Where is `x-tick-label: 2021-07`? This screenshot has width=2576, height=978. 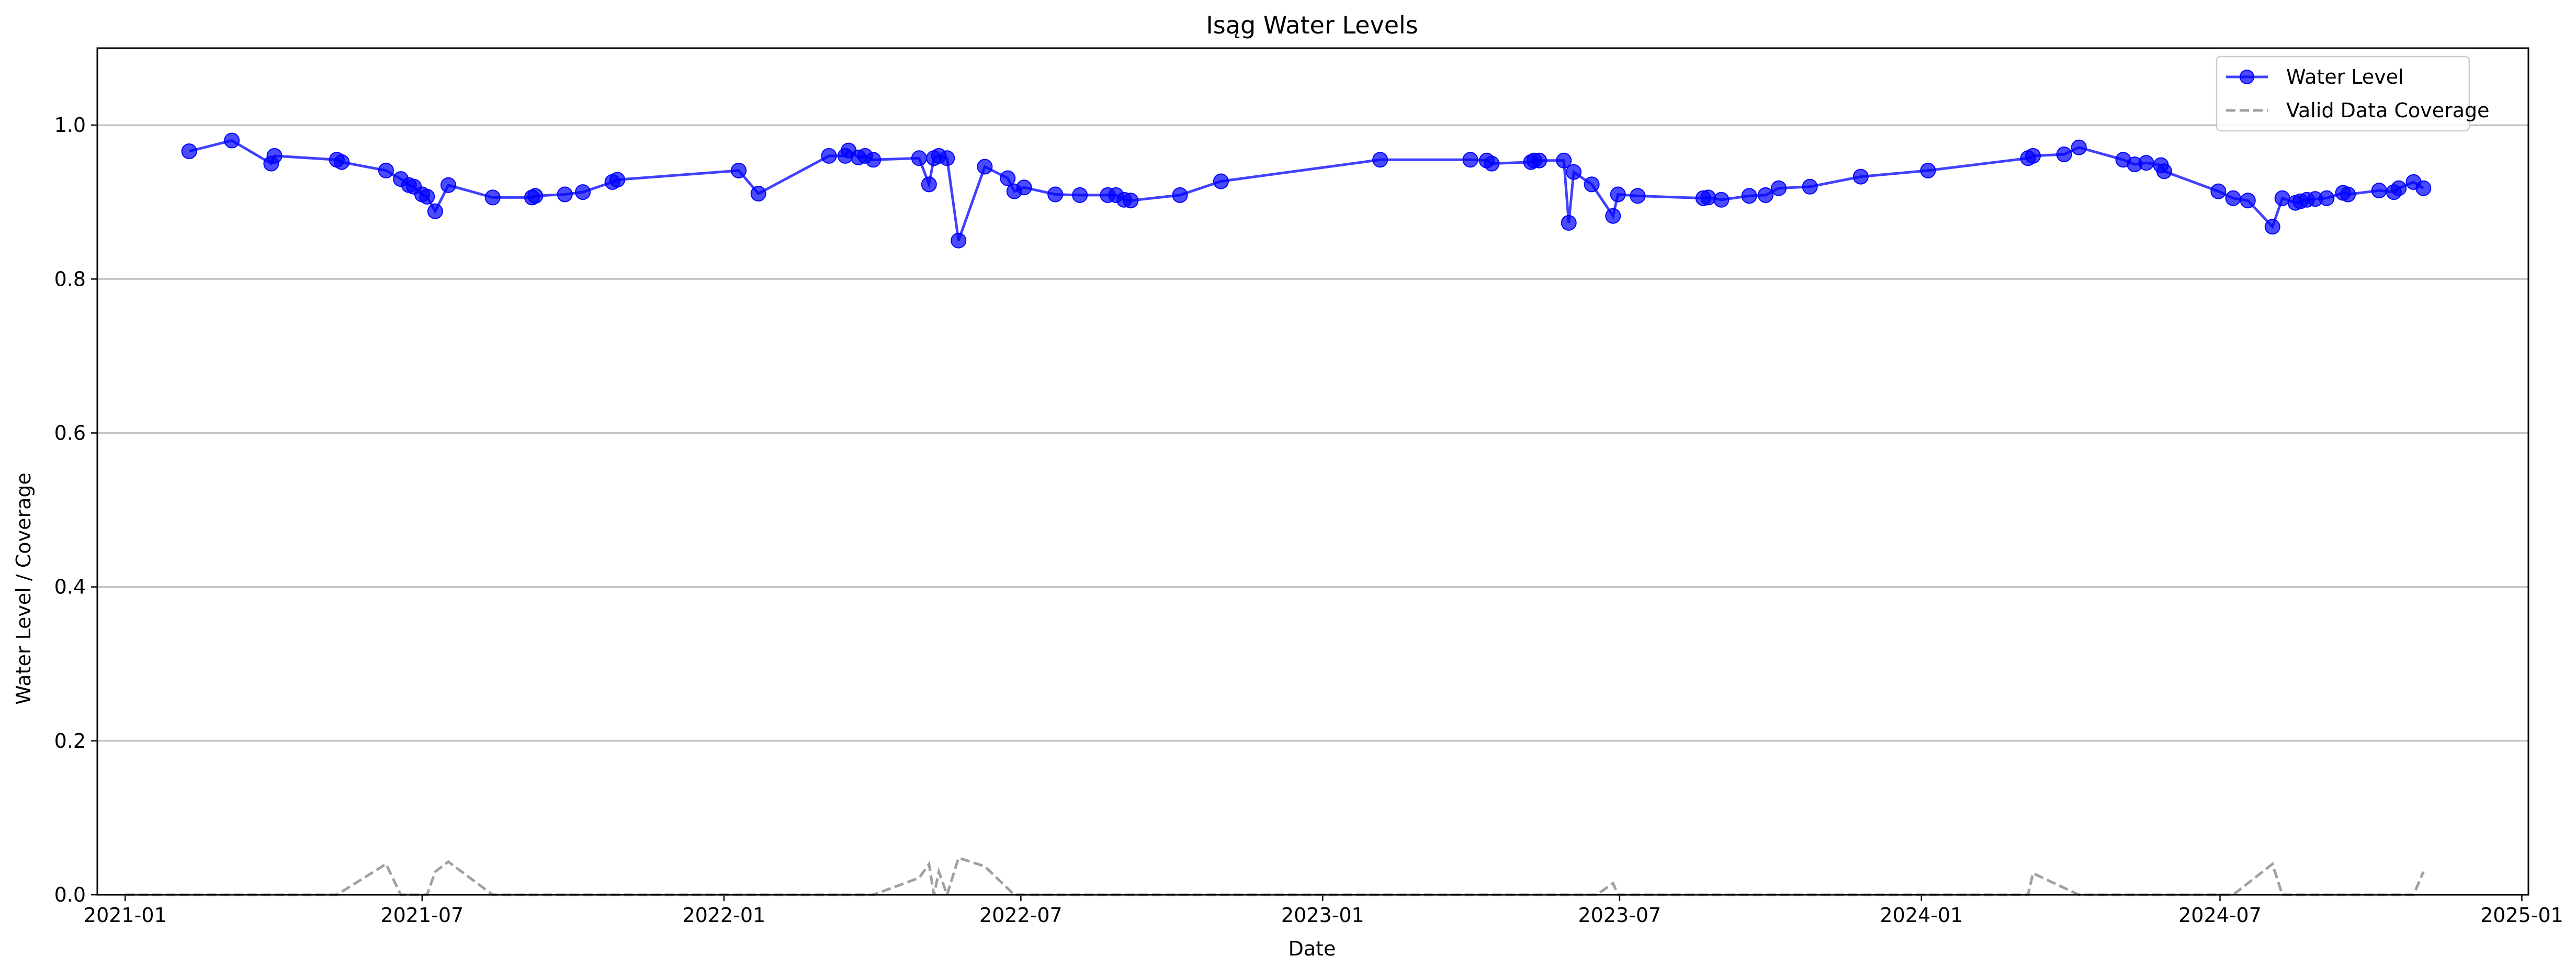 x-tick-label: 2021-07 is located at coordinates (422, 915).